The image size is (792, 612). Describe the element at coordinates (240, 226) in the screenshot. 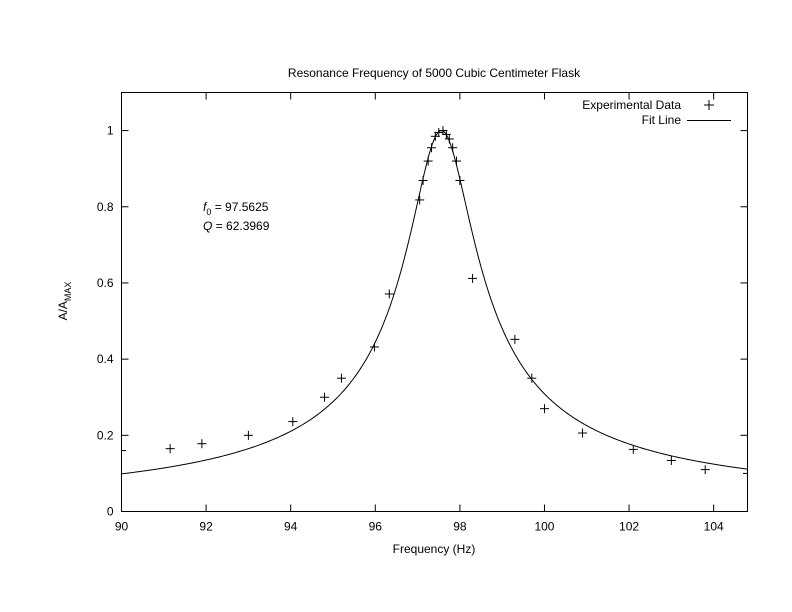

I see `annotation-q-value: = 62.3969` at that location.